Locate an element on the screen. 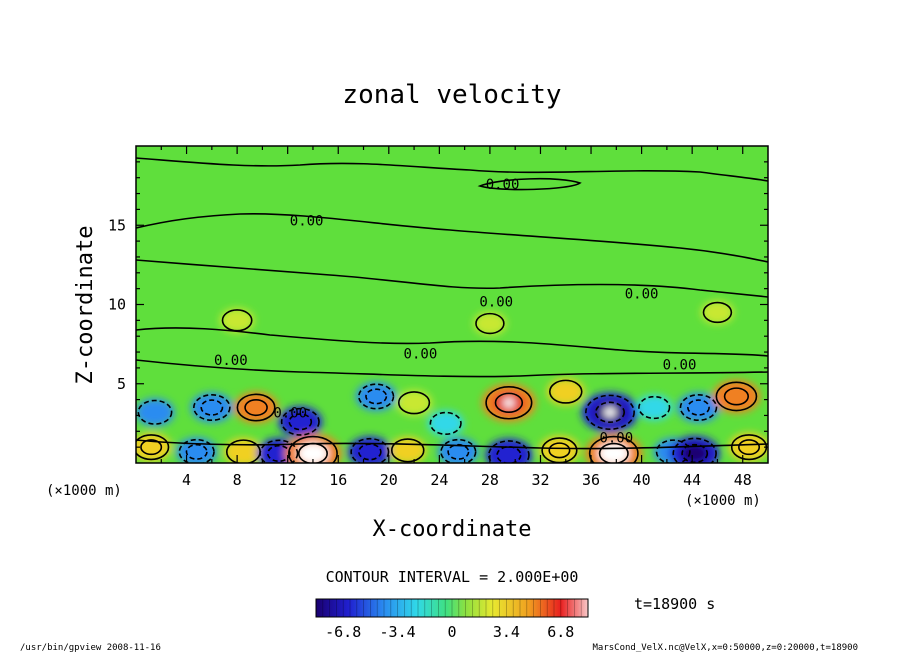 The height and width of the screenshot is (658, 904). chart-title: zonal velocity is located at coordinates (451, 95).